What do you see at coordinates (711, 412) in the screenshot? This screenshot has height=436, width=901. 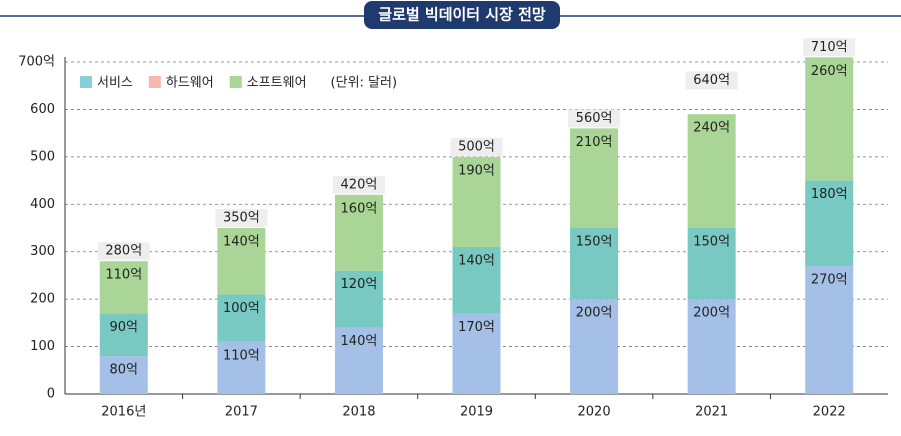 I see `x-tick-label: 2021` at bounding box center [711, 412].